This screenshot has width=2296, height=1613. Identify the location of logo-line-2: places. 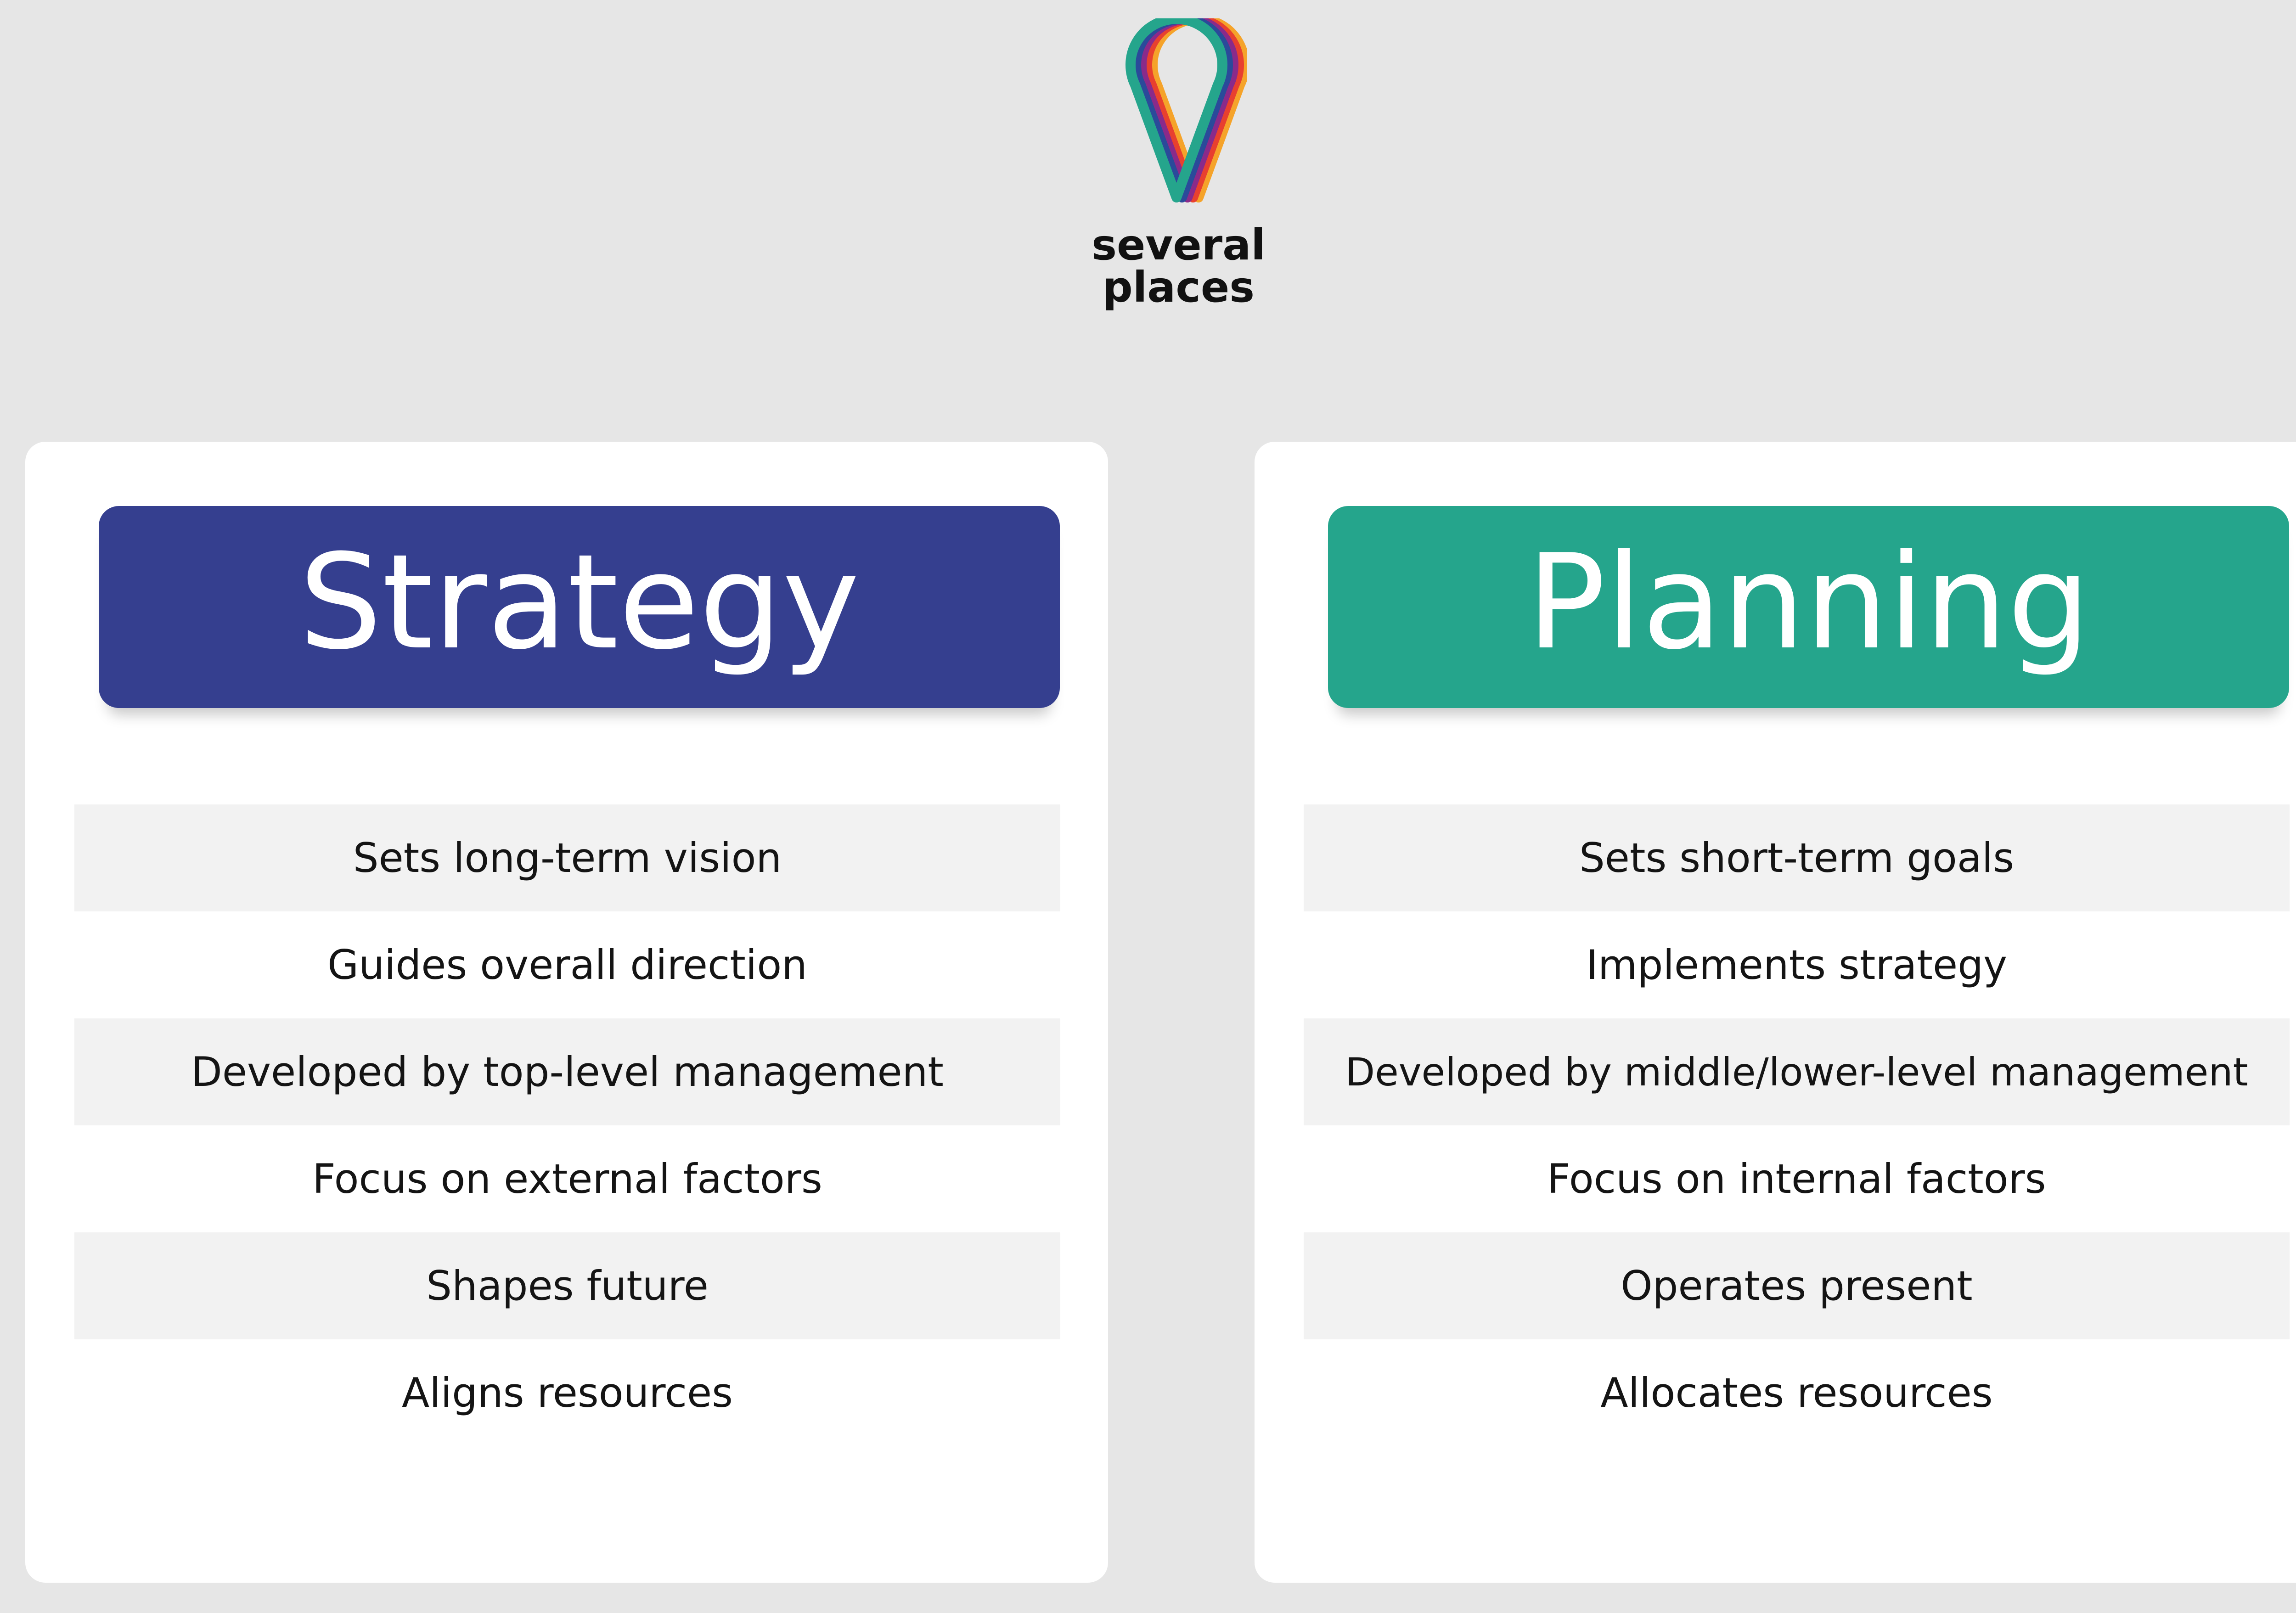
(1179, 287).